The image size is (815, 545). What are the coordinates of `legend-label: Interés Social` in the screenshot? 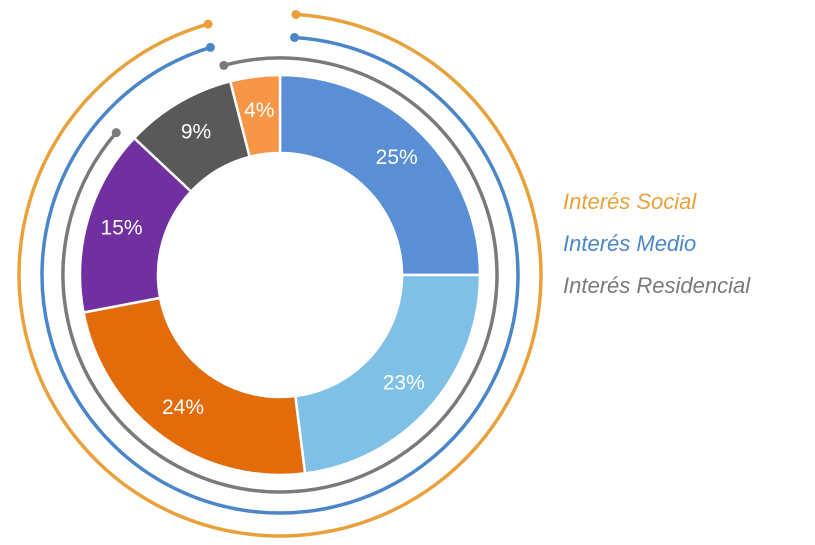 It's located at (630, 201).